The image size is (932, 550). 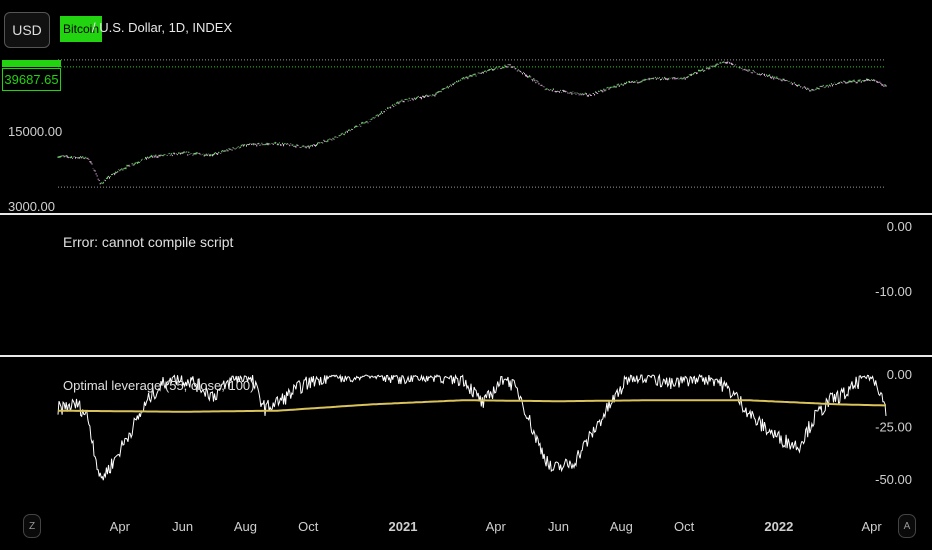 I want to click on series-symbol-badge: Bitcoin, so click(x=81, y=29).